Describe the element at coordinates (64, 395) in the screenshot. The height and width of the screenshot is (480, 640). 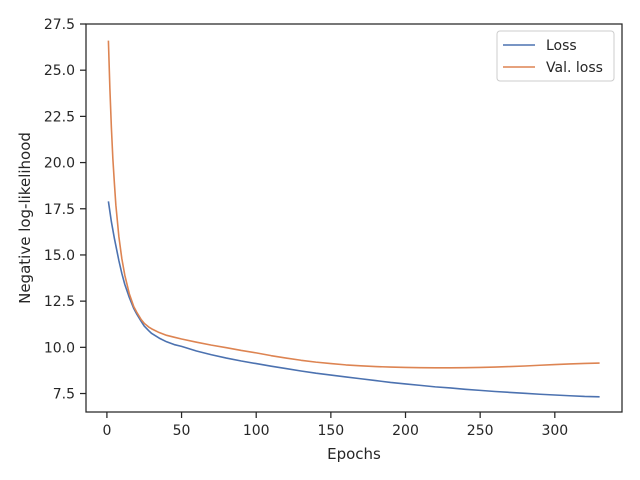
I see `y-tick-label: 7.5` at that location.